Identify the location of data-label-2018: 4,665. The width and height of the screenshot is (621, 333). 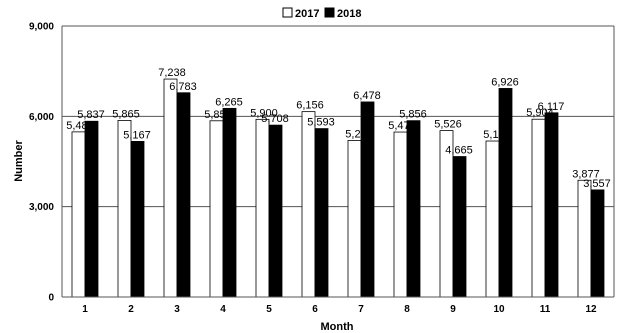
(459, 151).